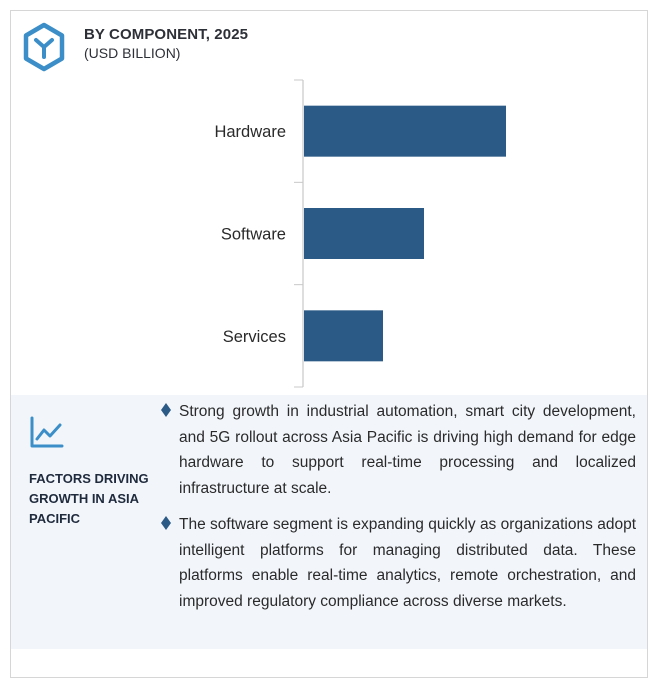 Image resolution: width=660 pixels, height=693 pixels. I want to click on chart-title: BY COMPONENT, 2025, so click(166, 34).